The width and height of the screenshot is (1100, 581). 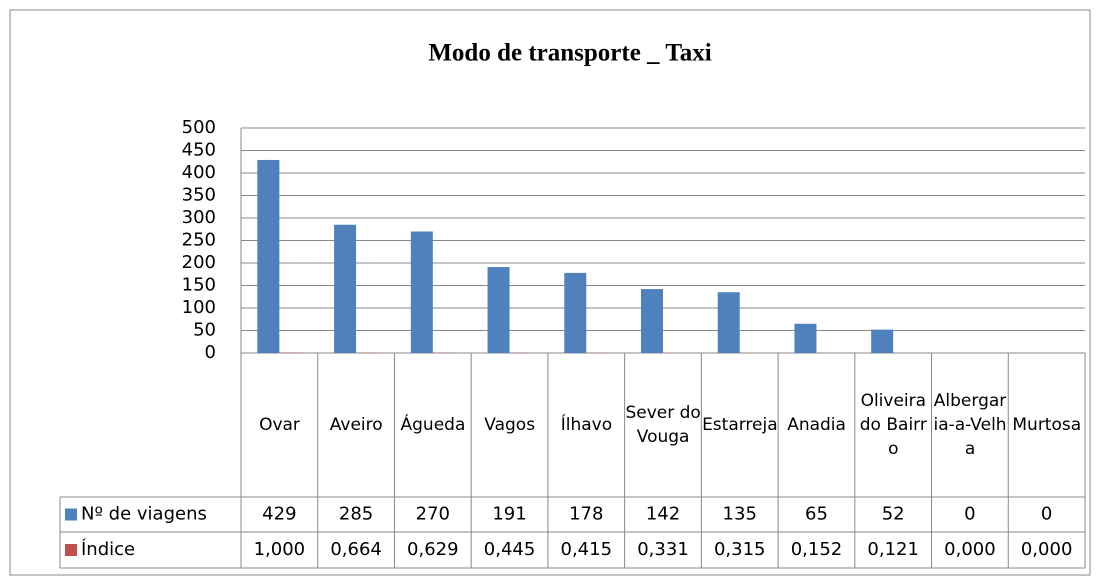 I want to click on x-tick-label: Estarreja, so click(x=740, y=425).